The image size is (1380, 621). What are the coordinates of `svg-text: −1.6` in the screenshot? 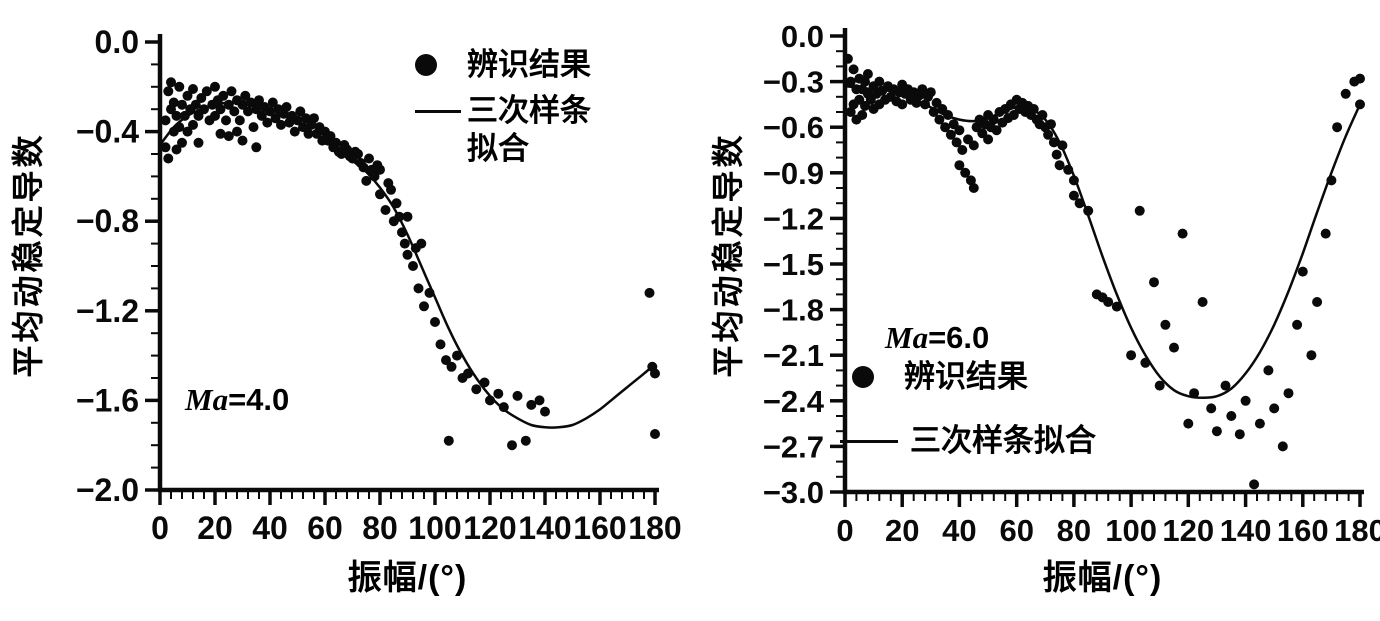 It's located at (107, 400).